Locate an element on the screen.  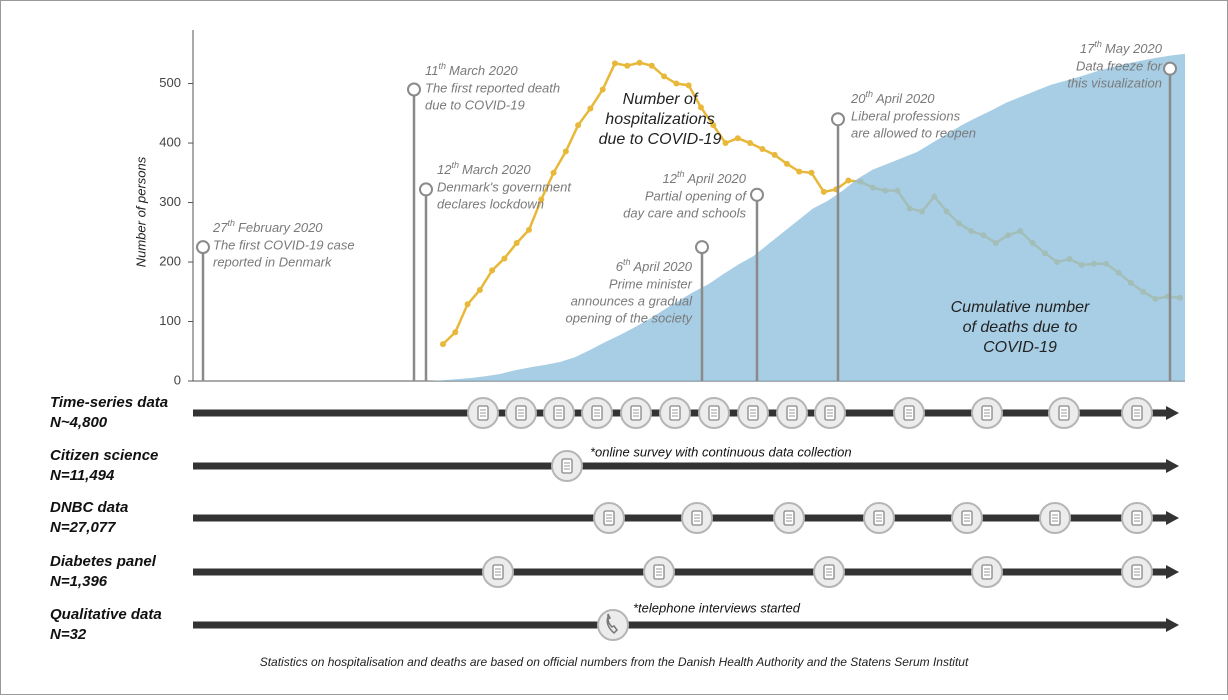
event-text: announces a gradual is located at coordinates (632, 300).